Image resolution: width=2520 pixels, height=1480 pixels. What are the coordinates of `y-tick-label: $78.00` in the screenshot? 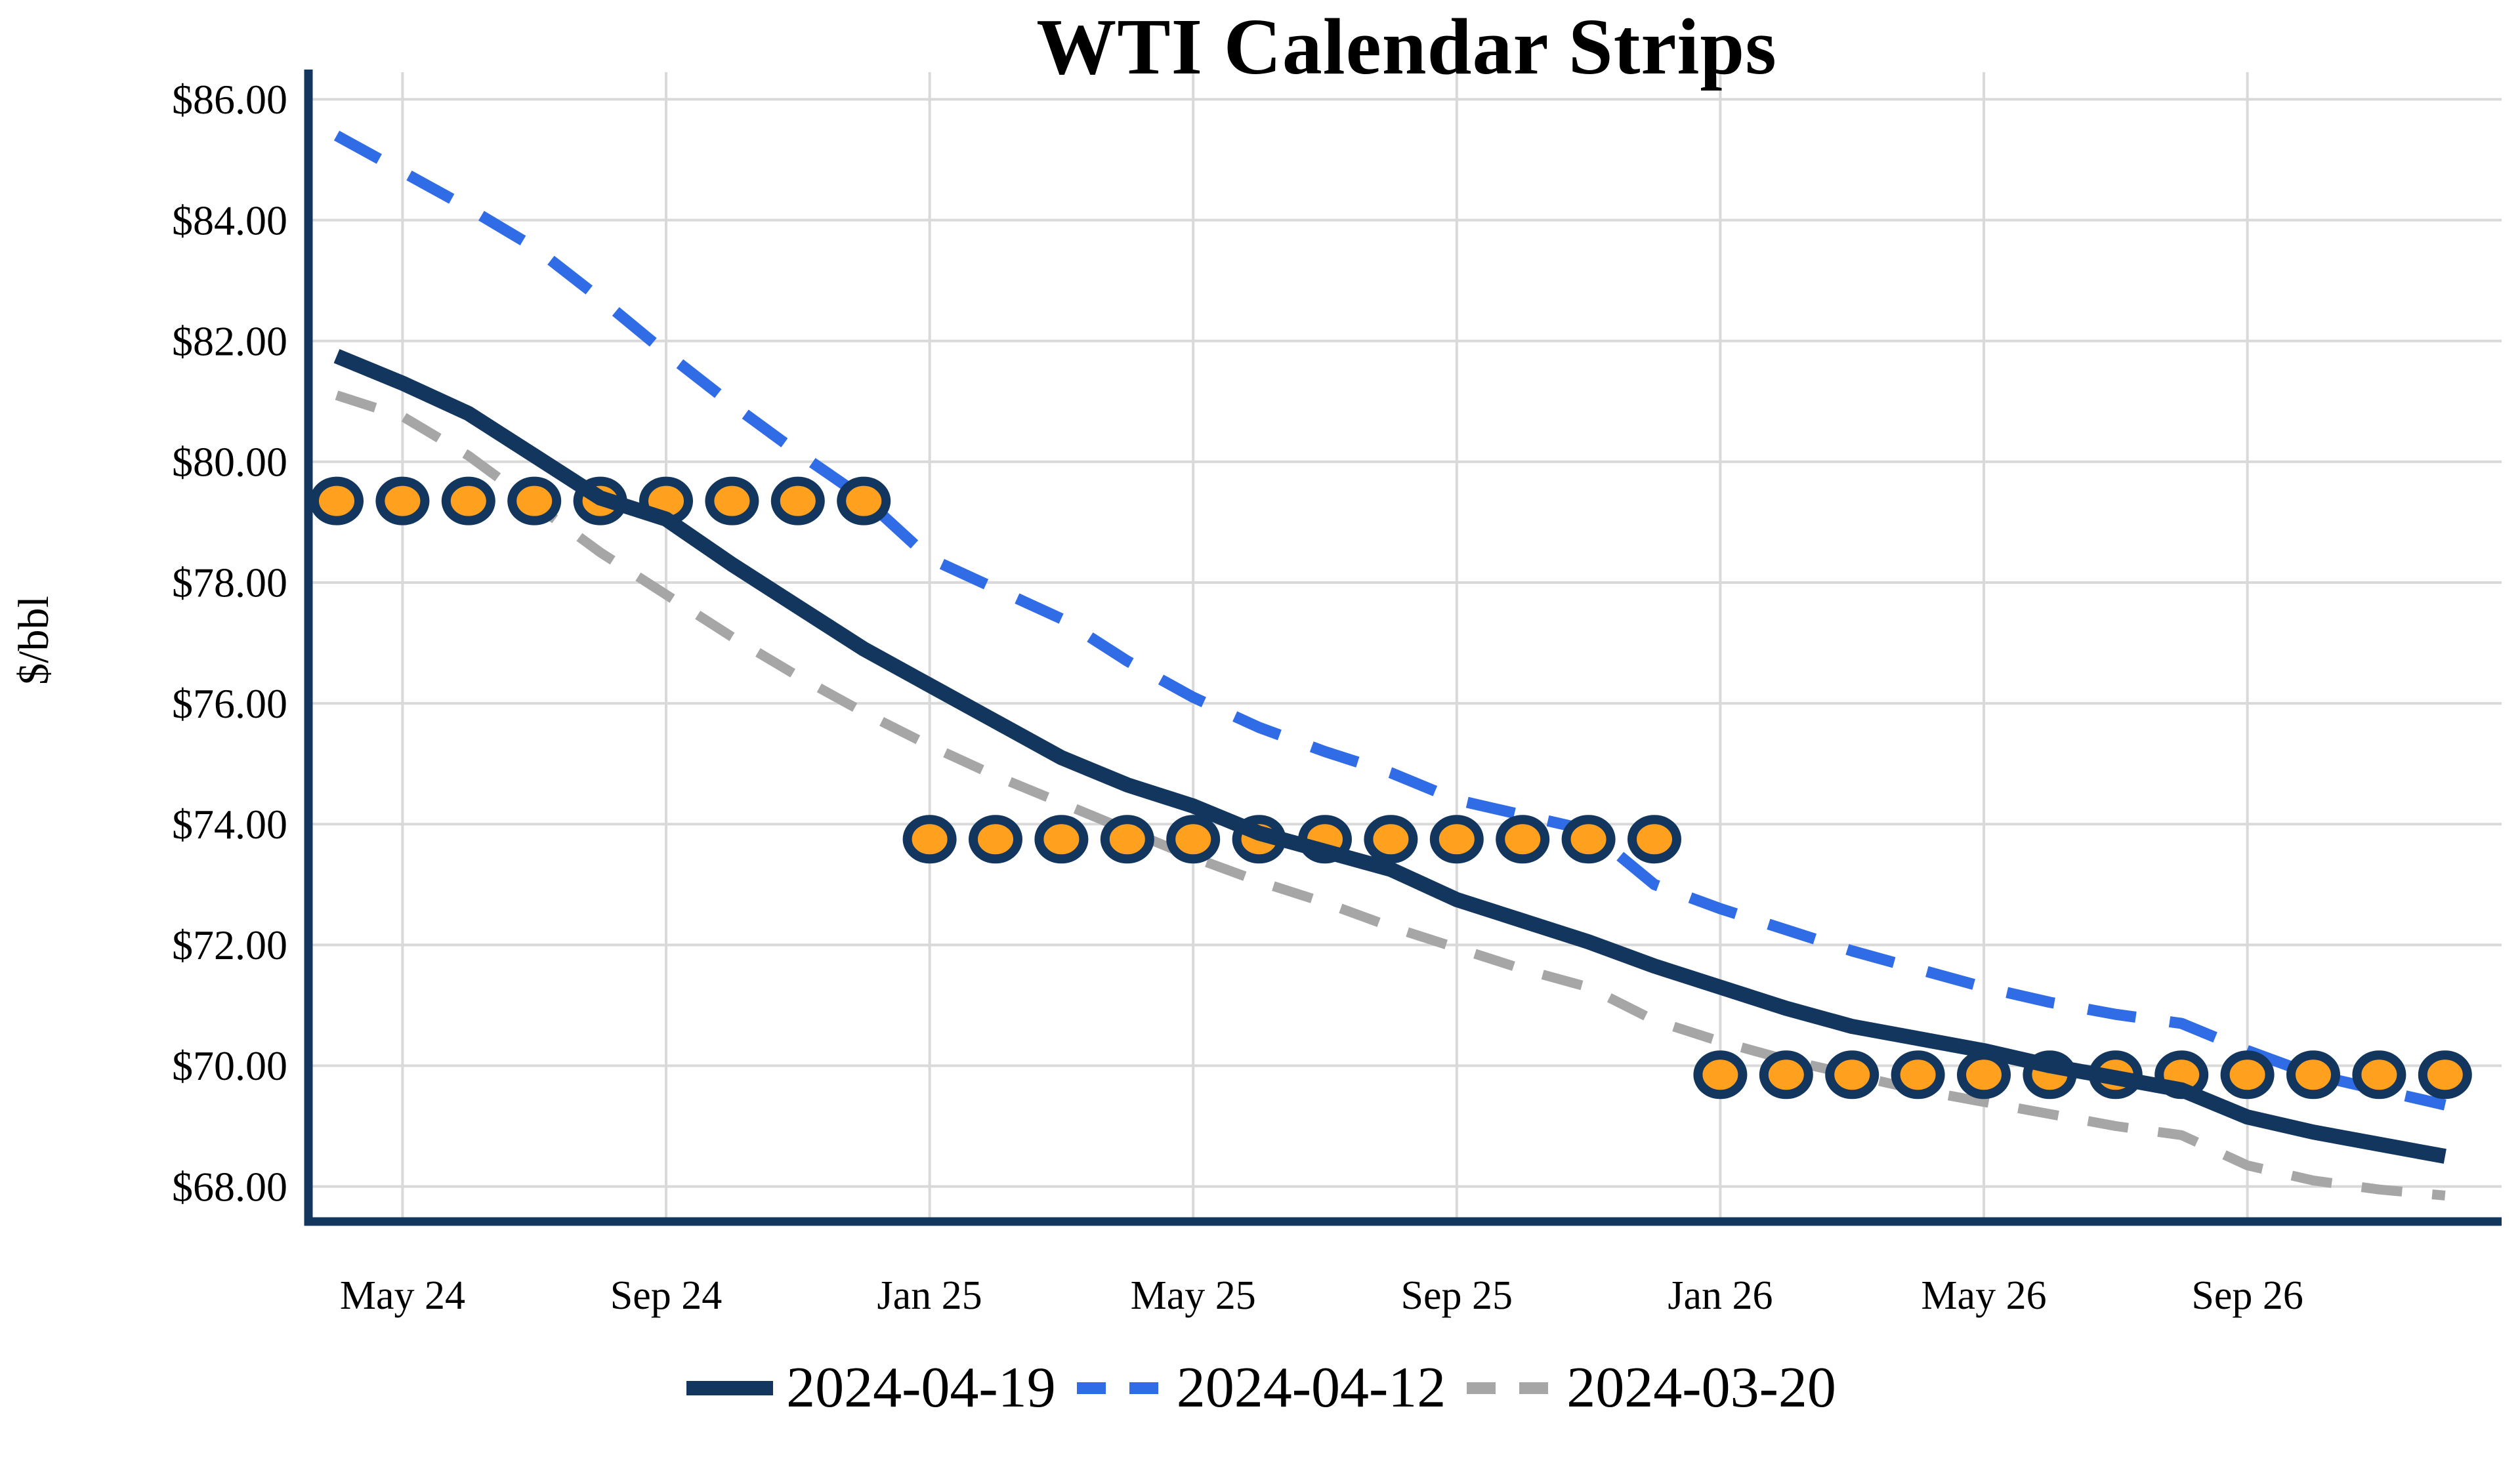 It's located at (229, 583).